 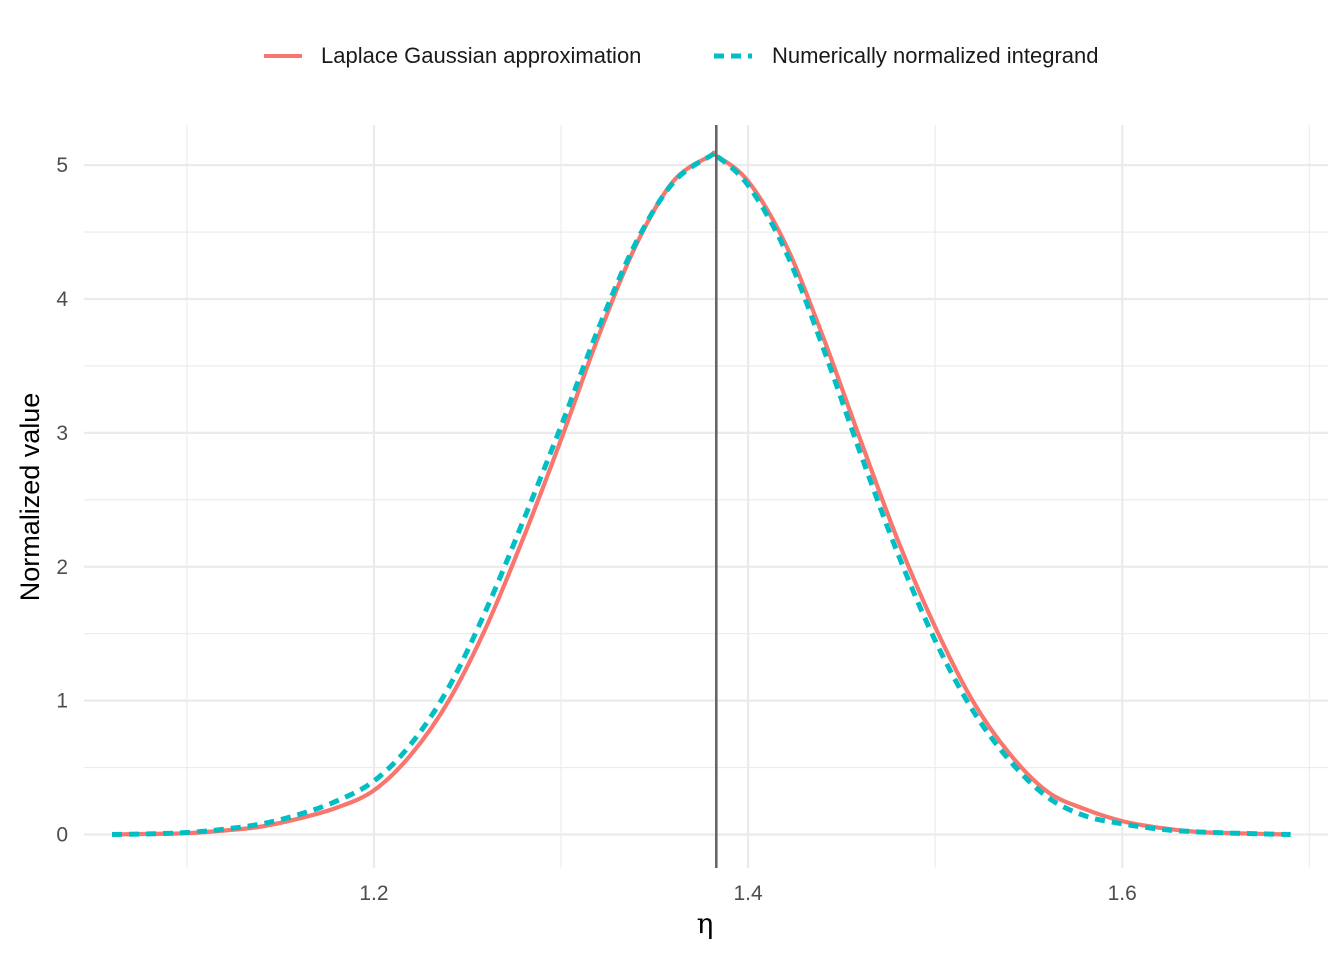 What do you see at coordinates (62, 165) in the screenshot?
I see `y-tick-label: 5` at bounding box center [62, 165].